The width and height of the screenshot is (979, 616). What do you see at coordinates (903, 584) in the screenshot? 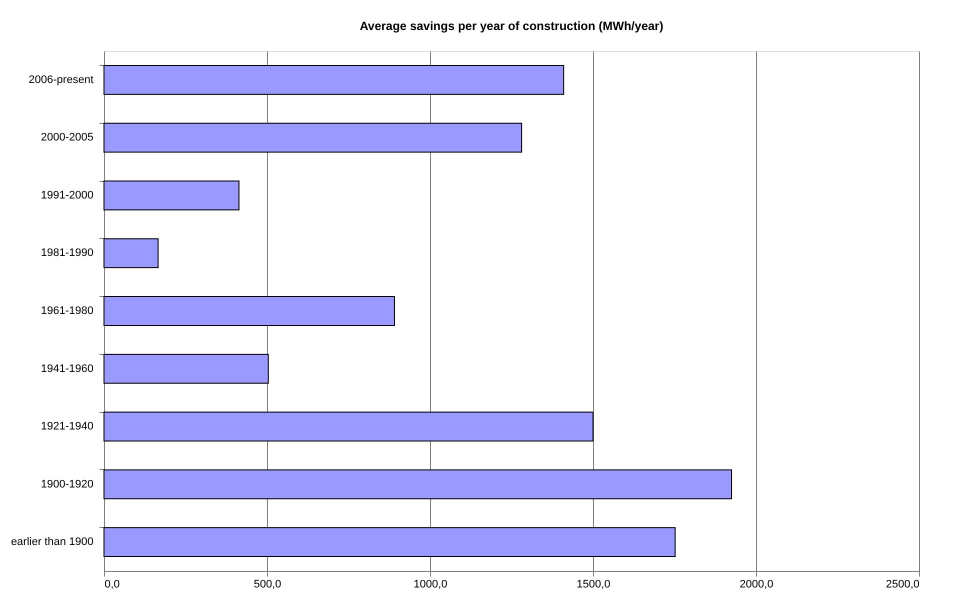
I see `x-tick-label: 2500,0` at bounding box center [903, 584].